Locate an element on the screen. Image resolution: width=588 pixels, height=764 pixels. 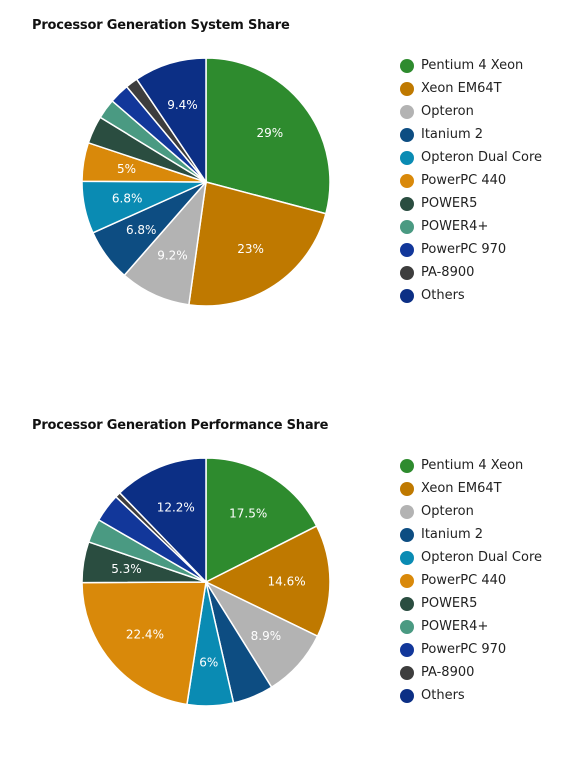
slice-value-label: 5% is located at coordinates (126, 169).